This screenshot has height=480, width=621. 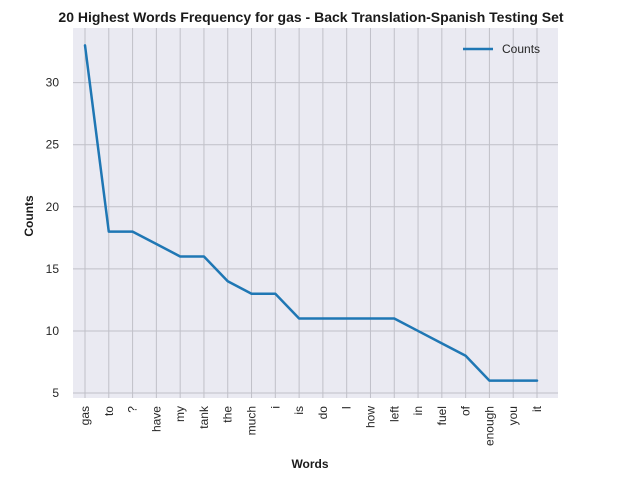 I want to click on x-tick-label: gas, so click(x=85, y=415).